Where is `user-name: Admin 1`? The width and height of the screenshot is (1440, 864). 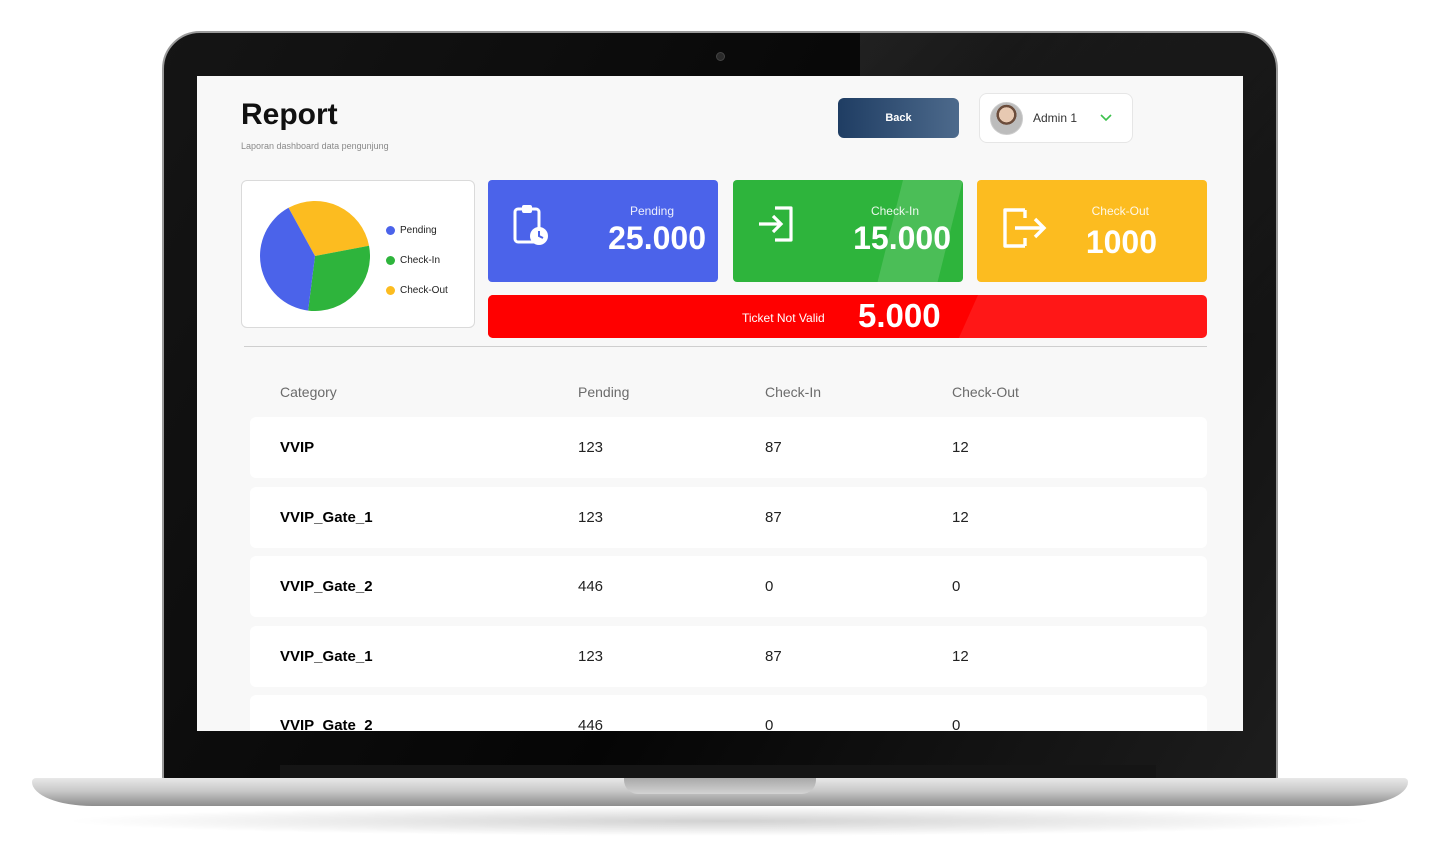
user-name: Admin 1 is located at coordinates (1055, 118).